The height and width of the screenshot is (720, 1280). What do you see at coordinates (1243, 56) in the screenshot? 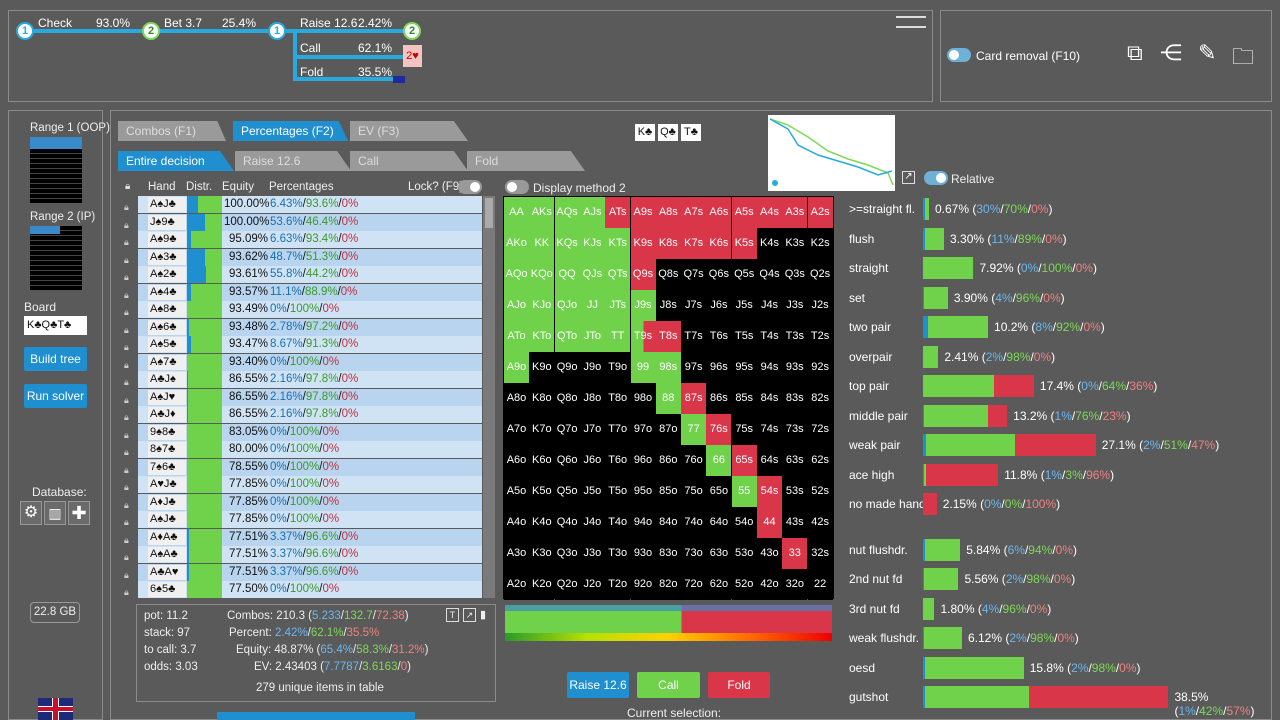
I see `folder-icon: 🗀` at bounding box center [1243, 56].